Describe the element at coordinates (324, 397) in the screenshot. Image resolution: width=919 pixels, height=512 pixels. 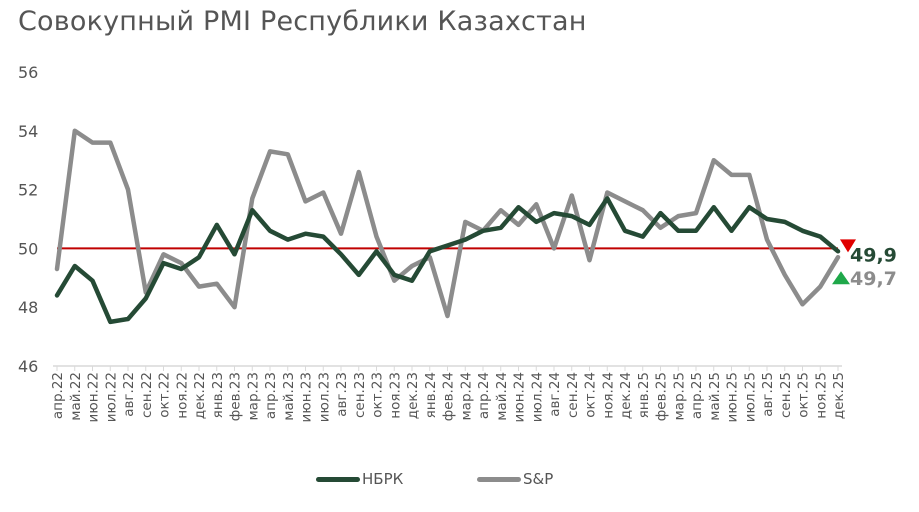
I see `x-tick-label: июл.23` at that location.